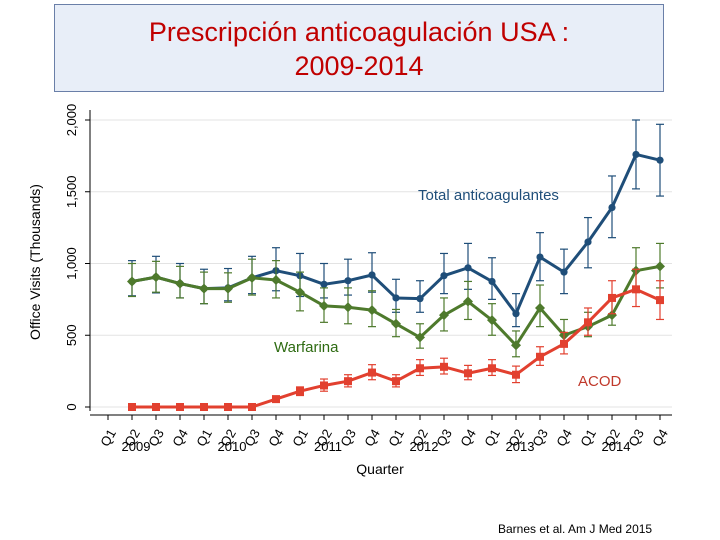 The width and height of the screenshot is (720, 540). I want to click on y-tick-label: 500, so click(71, 335).